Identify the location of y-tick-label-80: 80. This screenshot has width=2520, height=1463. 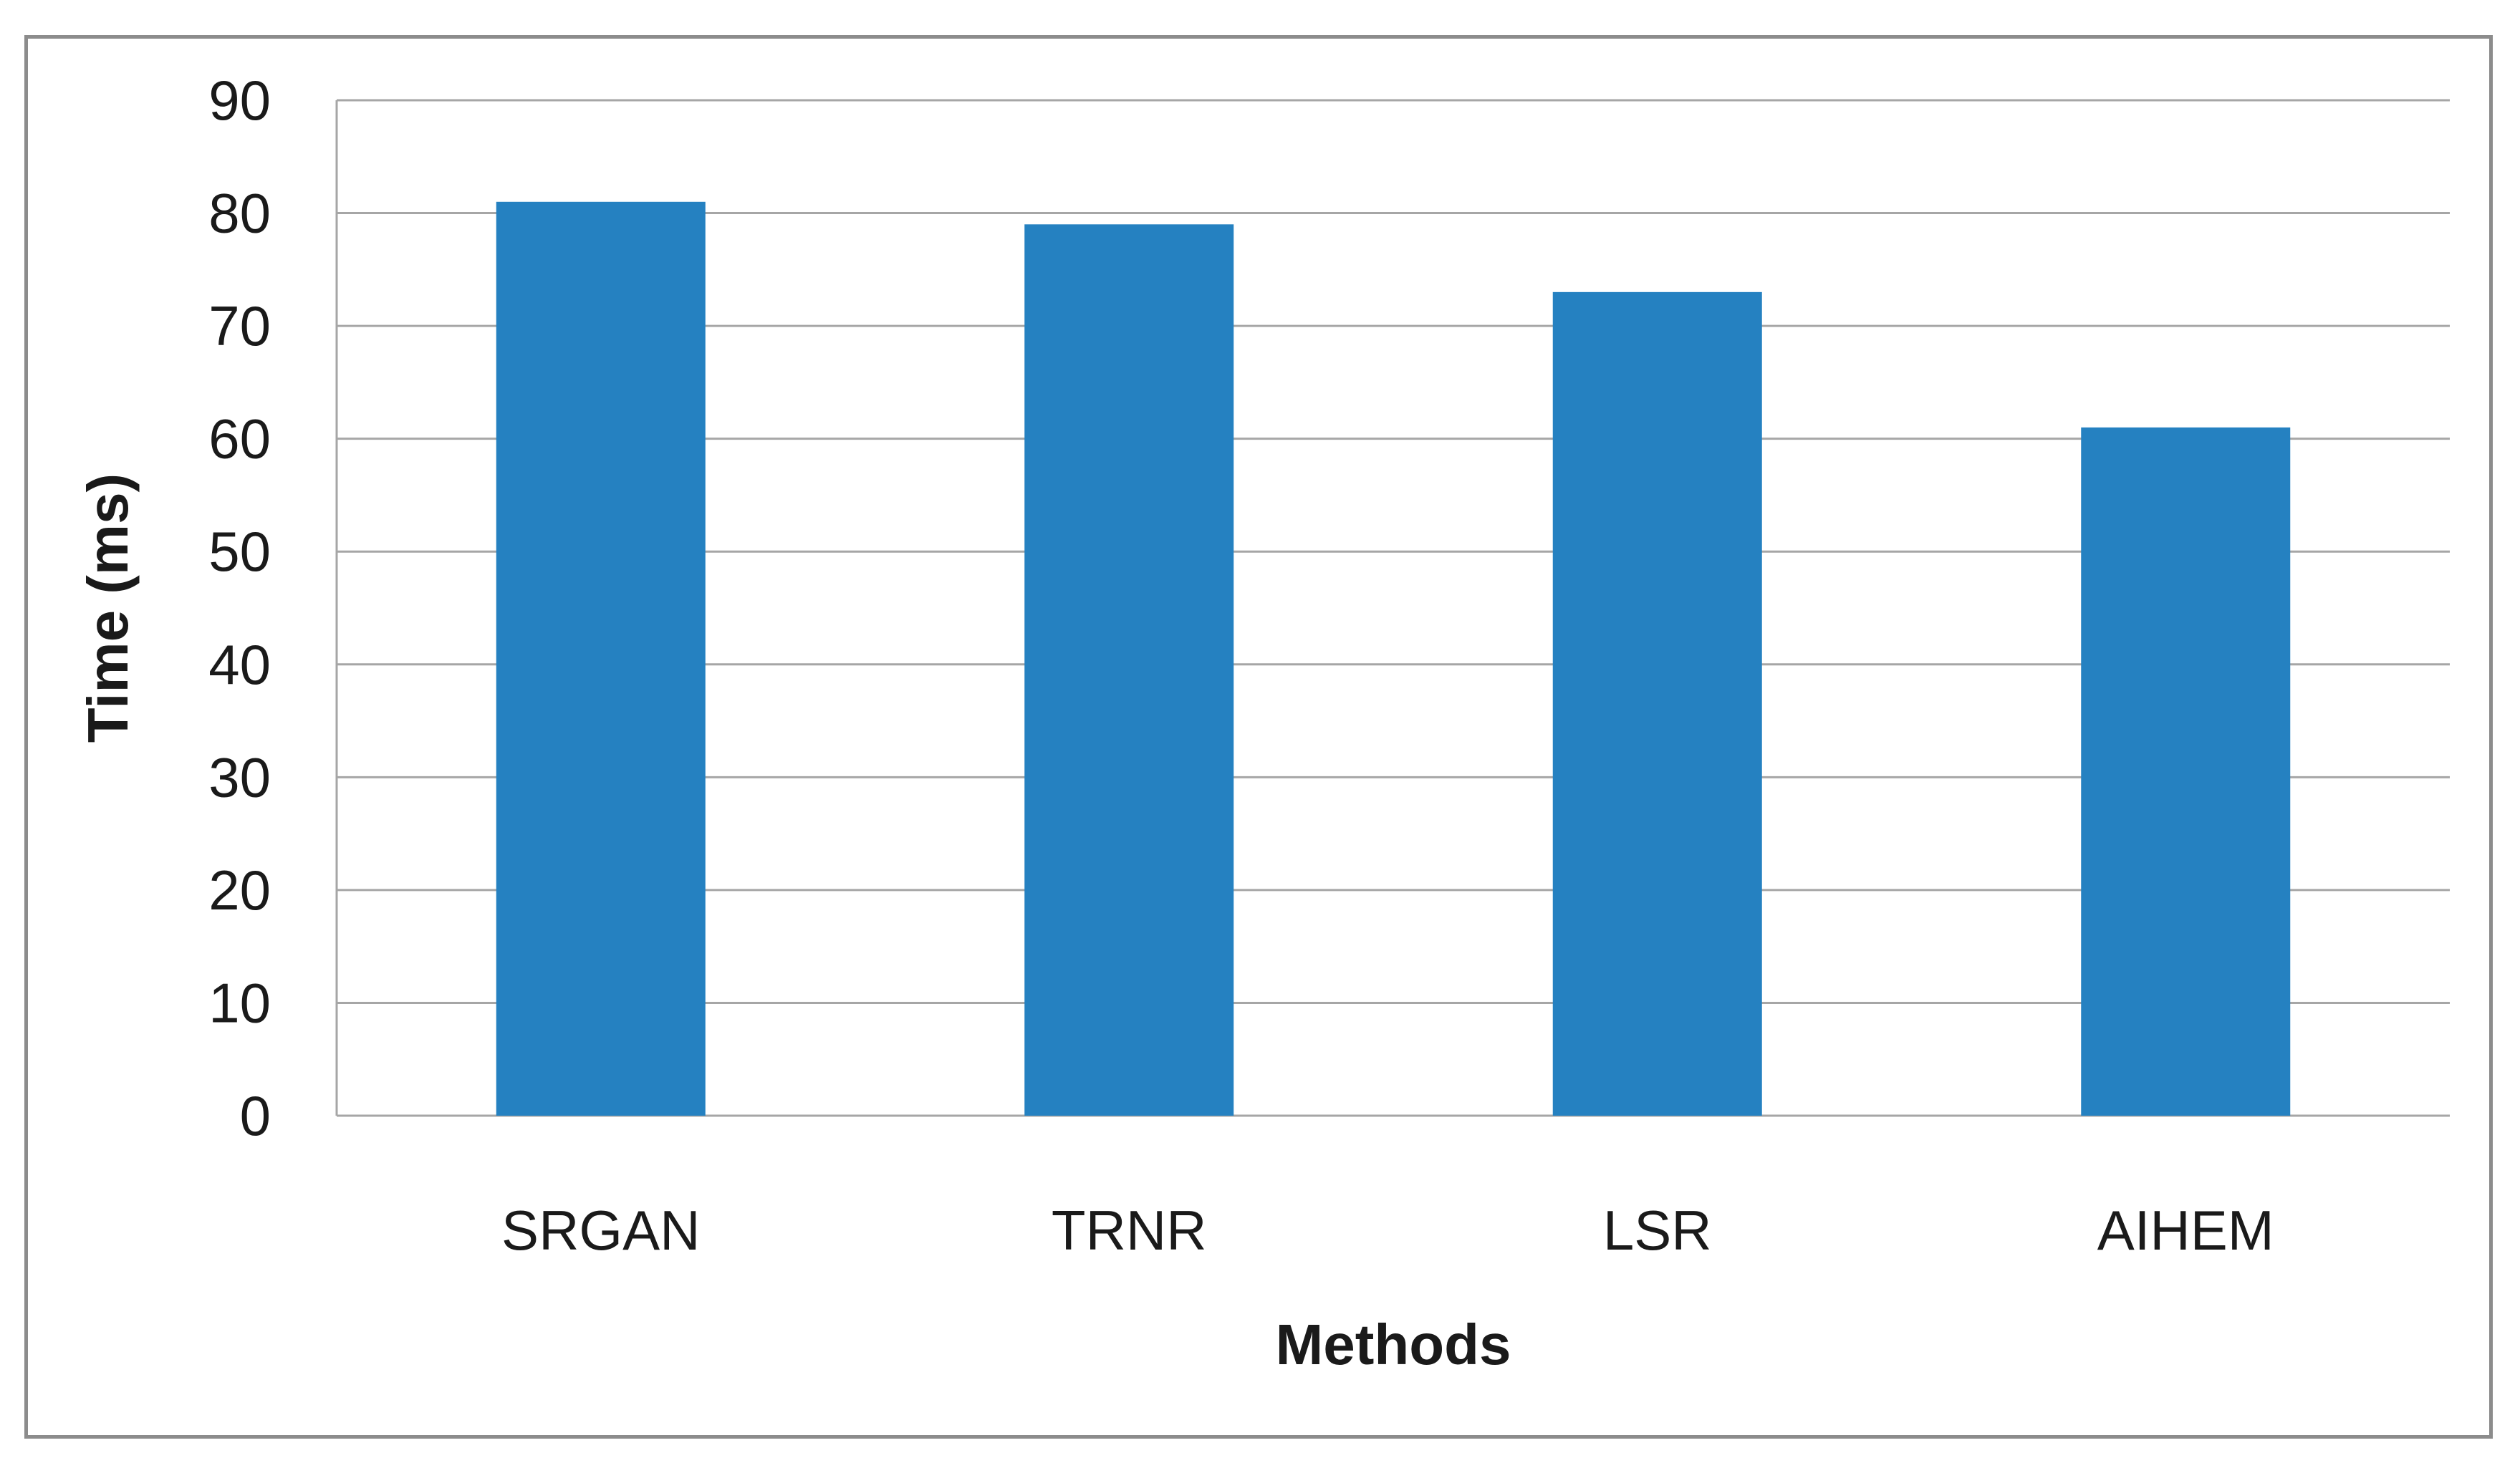
(239, 213).